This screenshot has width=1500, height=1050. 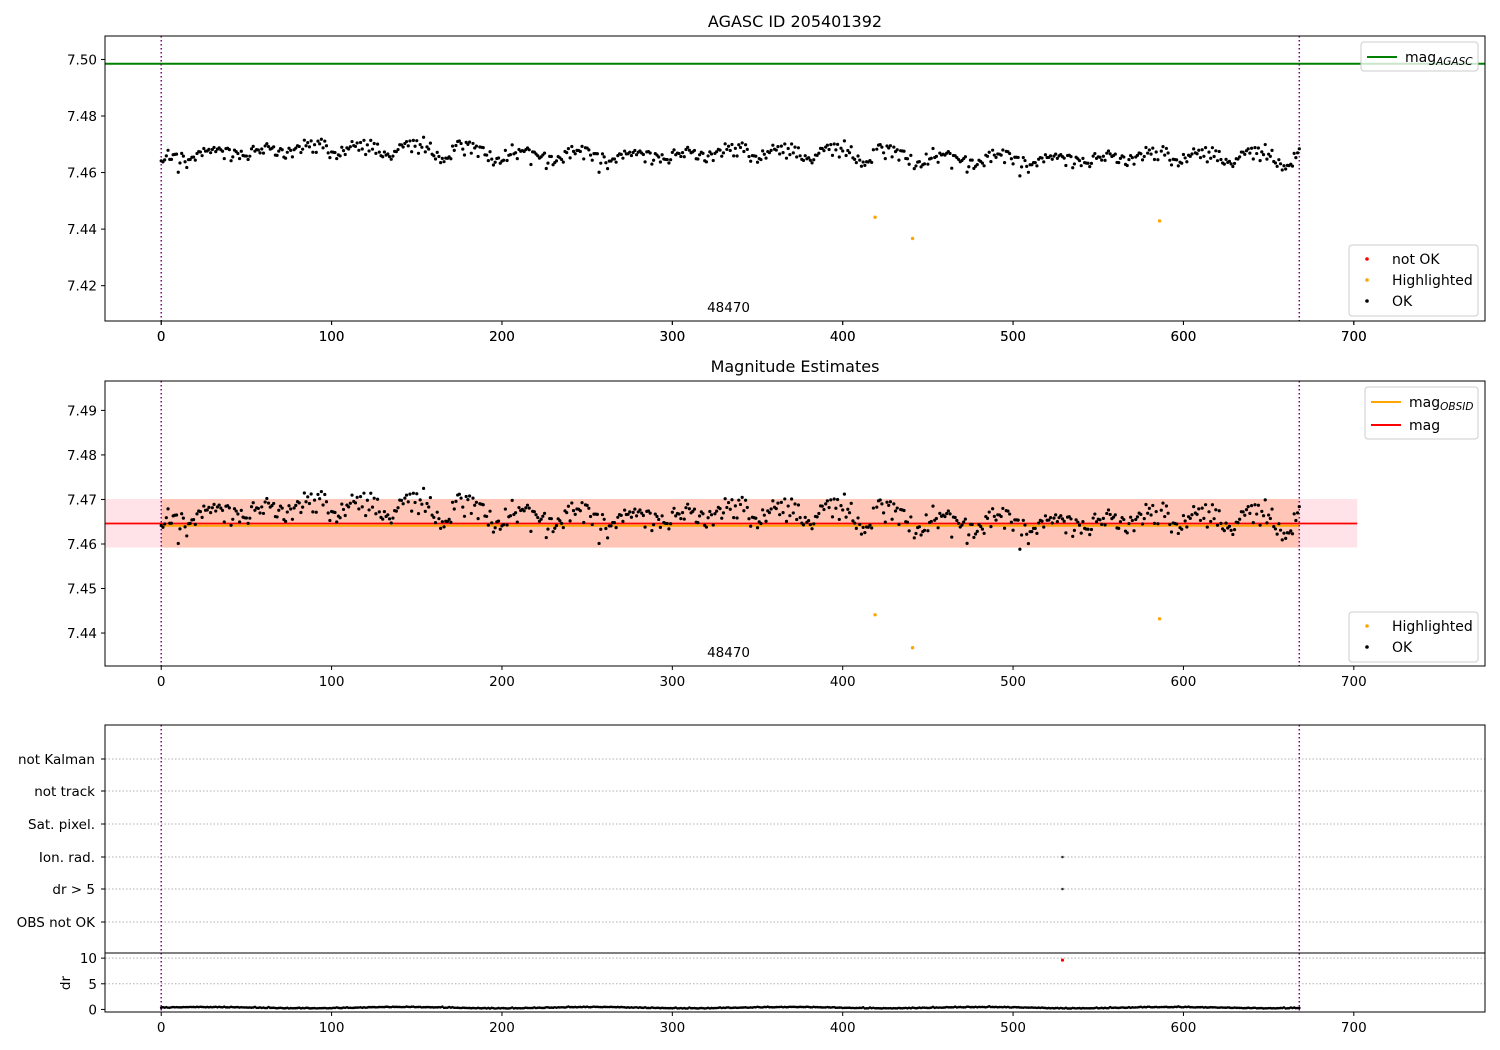 What do you see at coordinates (82, 545) in the screenshot?
I see `estimates-ytick-label: 7.46` at bounding box center [82, 545].